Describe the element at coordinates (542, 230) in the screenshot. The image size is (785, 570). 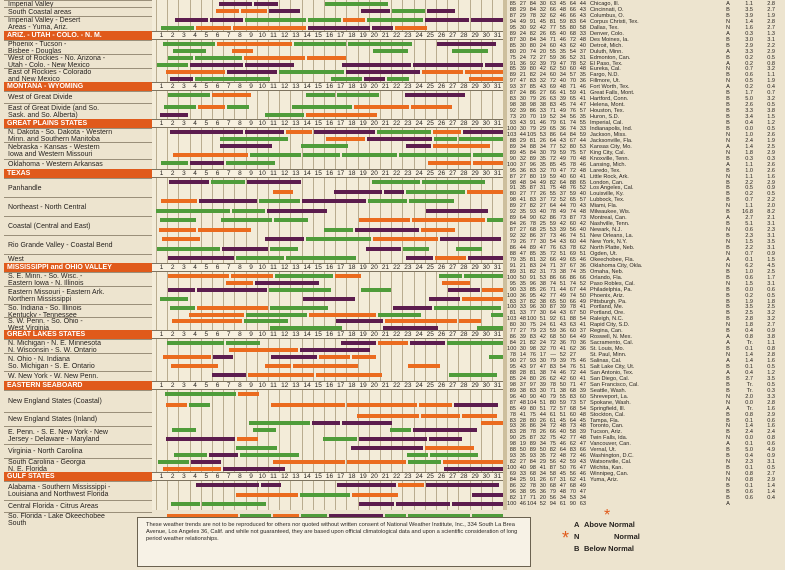
I see `temp-cell: 25` at that location.